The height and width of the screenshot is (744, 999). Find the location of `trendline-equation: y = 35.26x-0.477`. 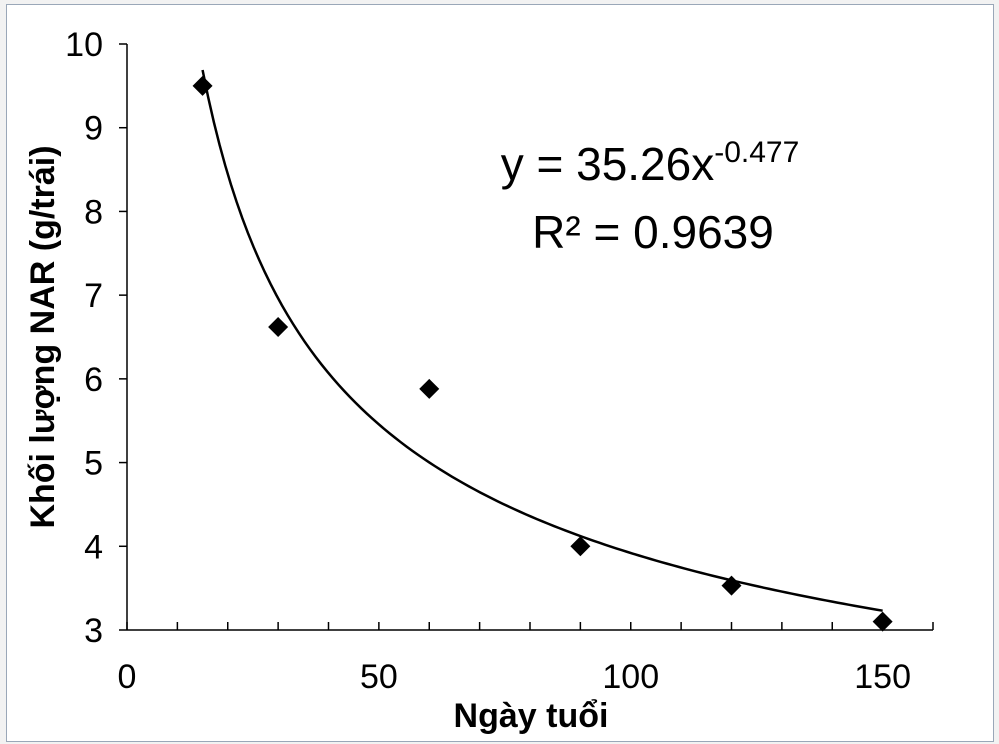

trendline-equation: y = 35.26x-0.477 is located at coordinates (650, 163).